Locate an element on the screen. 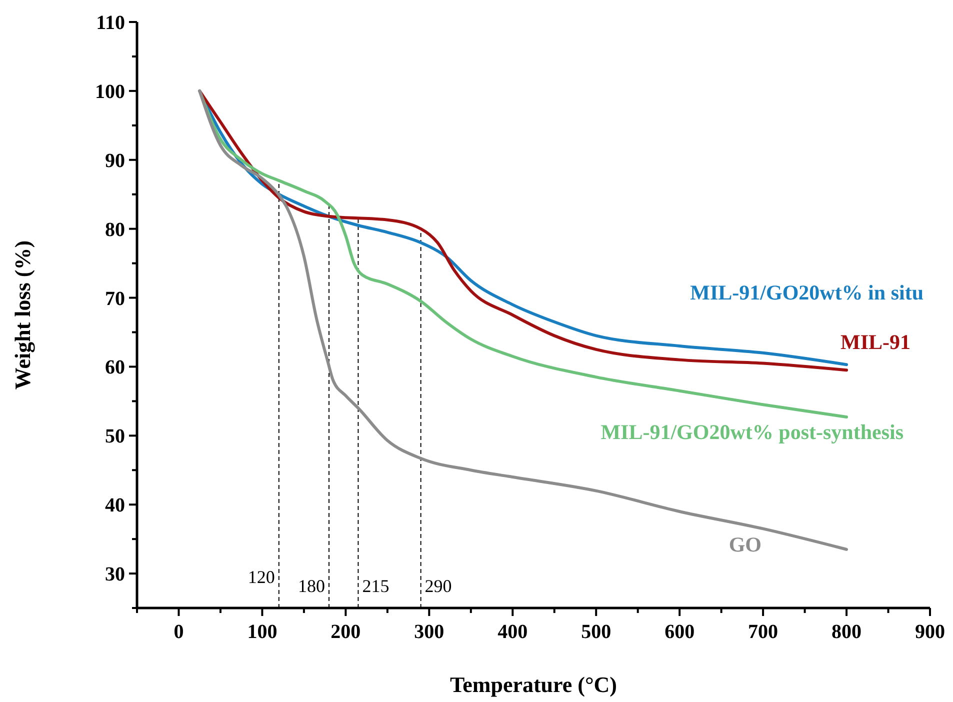  y-tick-label: 40 is located at coordinates (115, 505).